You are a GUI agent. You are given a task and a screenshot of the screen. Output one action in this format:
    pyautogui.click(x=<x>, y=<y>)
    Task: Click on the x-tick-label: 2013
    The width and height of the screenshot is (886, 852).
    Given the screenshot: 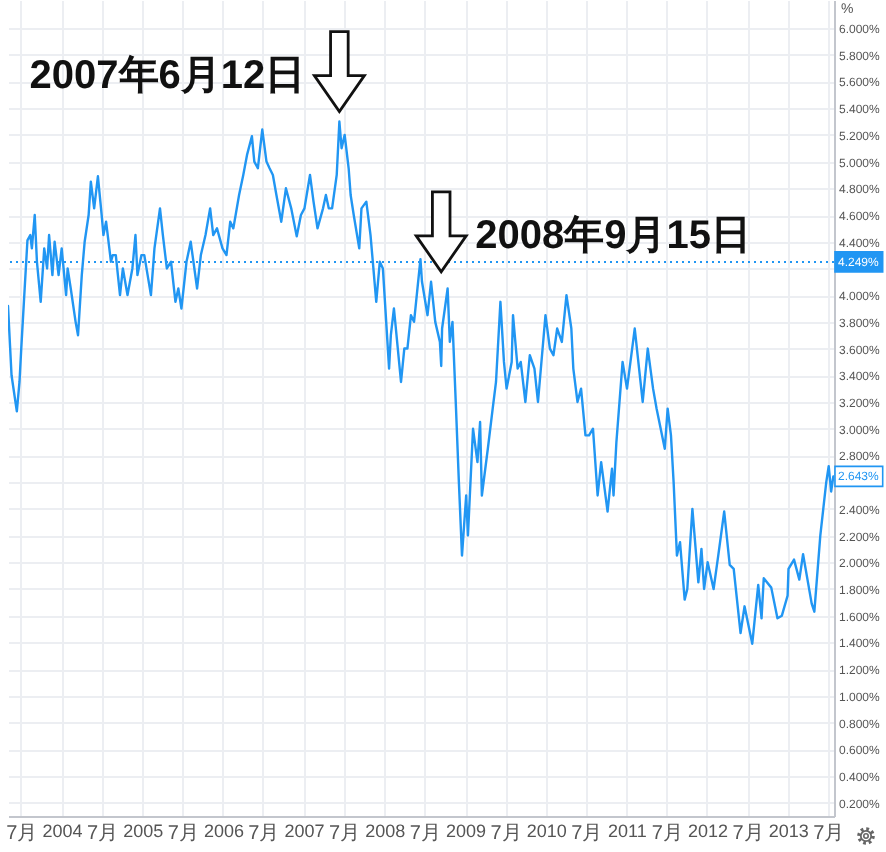 What is the action you would take?
    pyautogui.click(x=788, y=831)
    